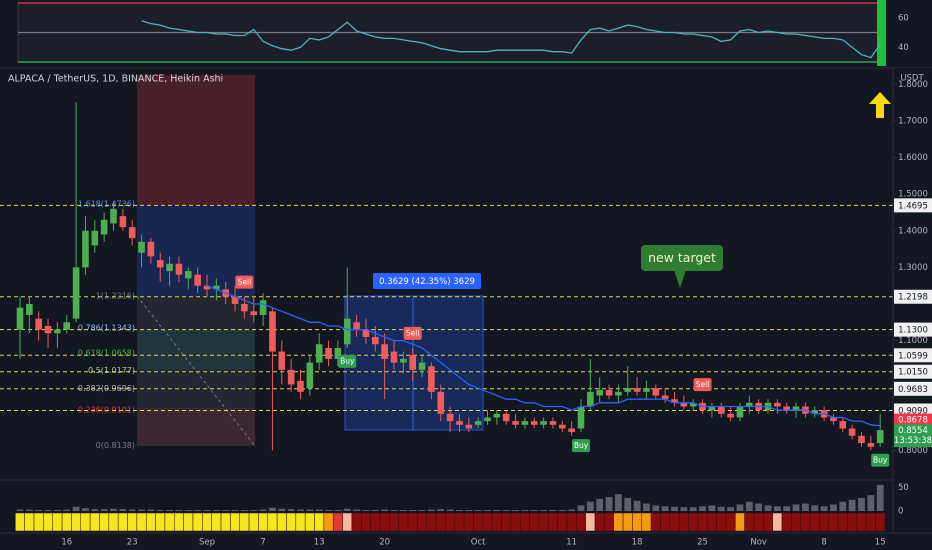  I want to click on callout-text: new target, so click(682, 257).